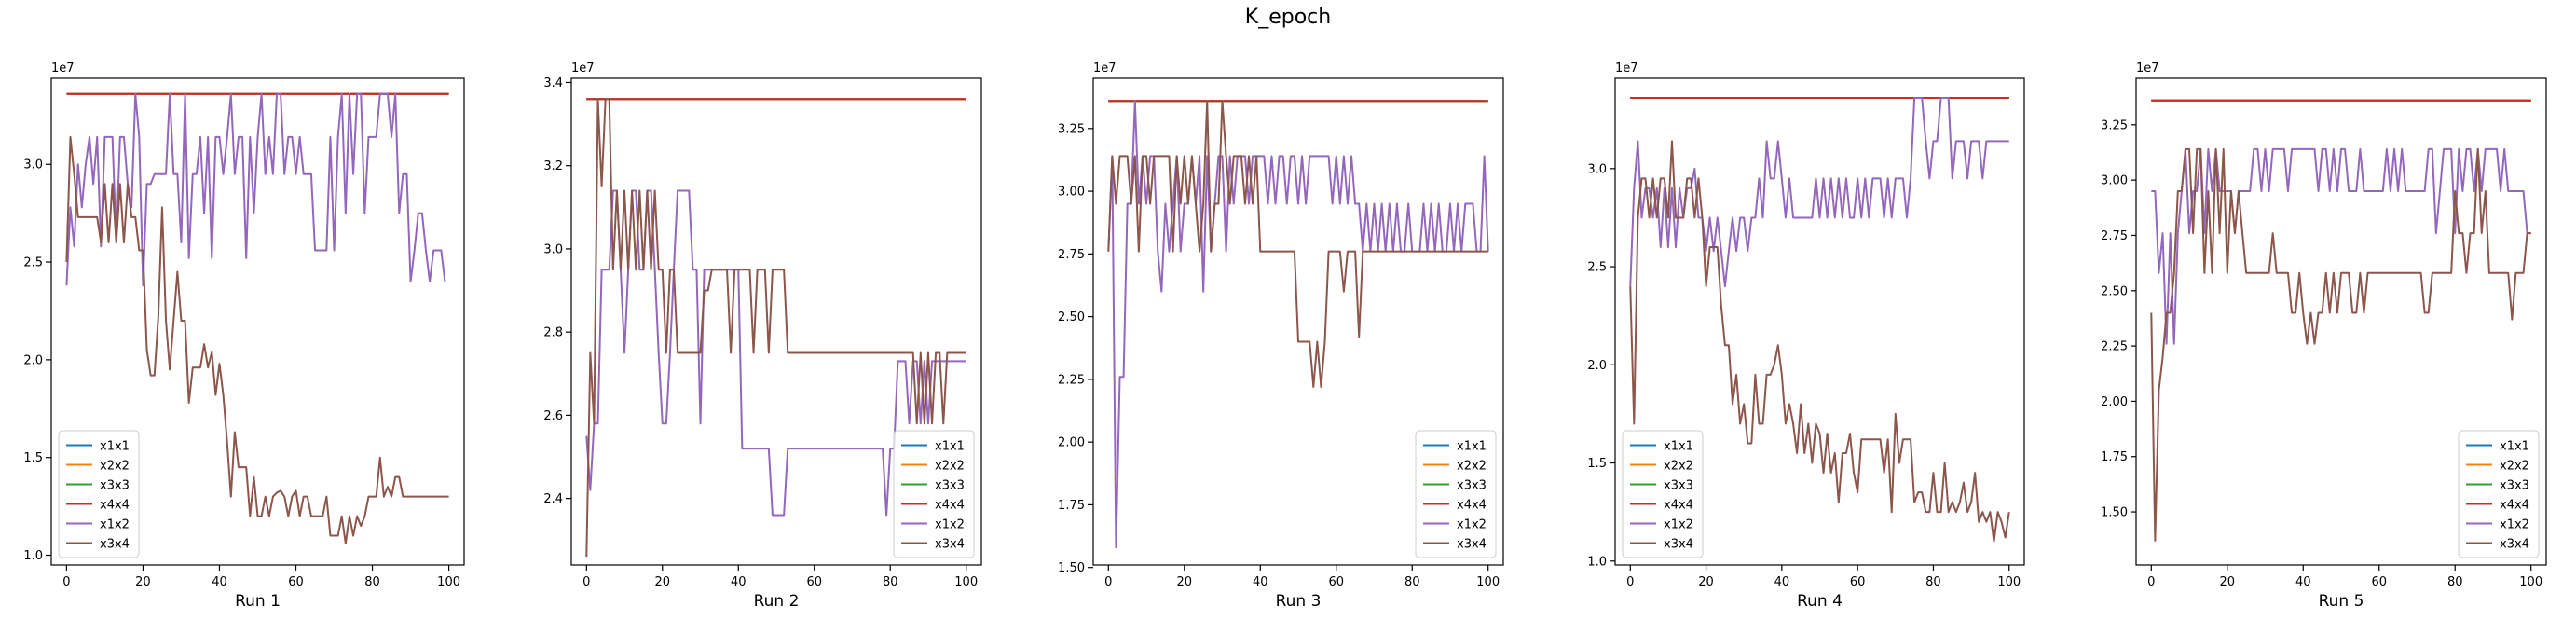  Describe the element at coordinates (1820, 601) in the screenshot. I see `x-axis-label: Run 4` at that location.